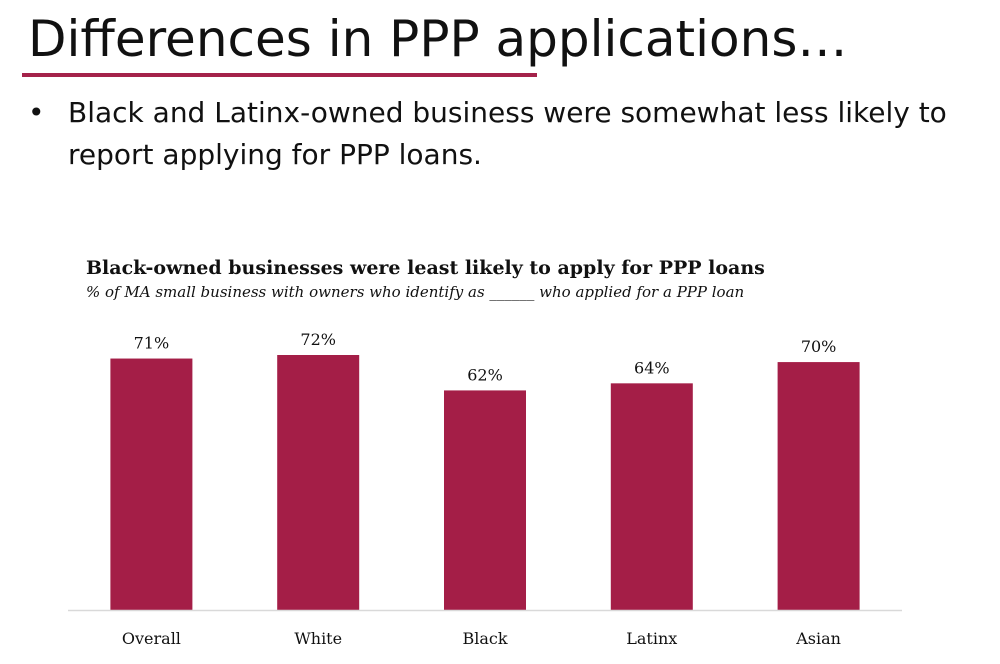 The image size is (1000, 664). Describe the element at coordinates (819, 346) in the screenshot. I see `data-label: 70%` at that location.